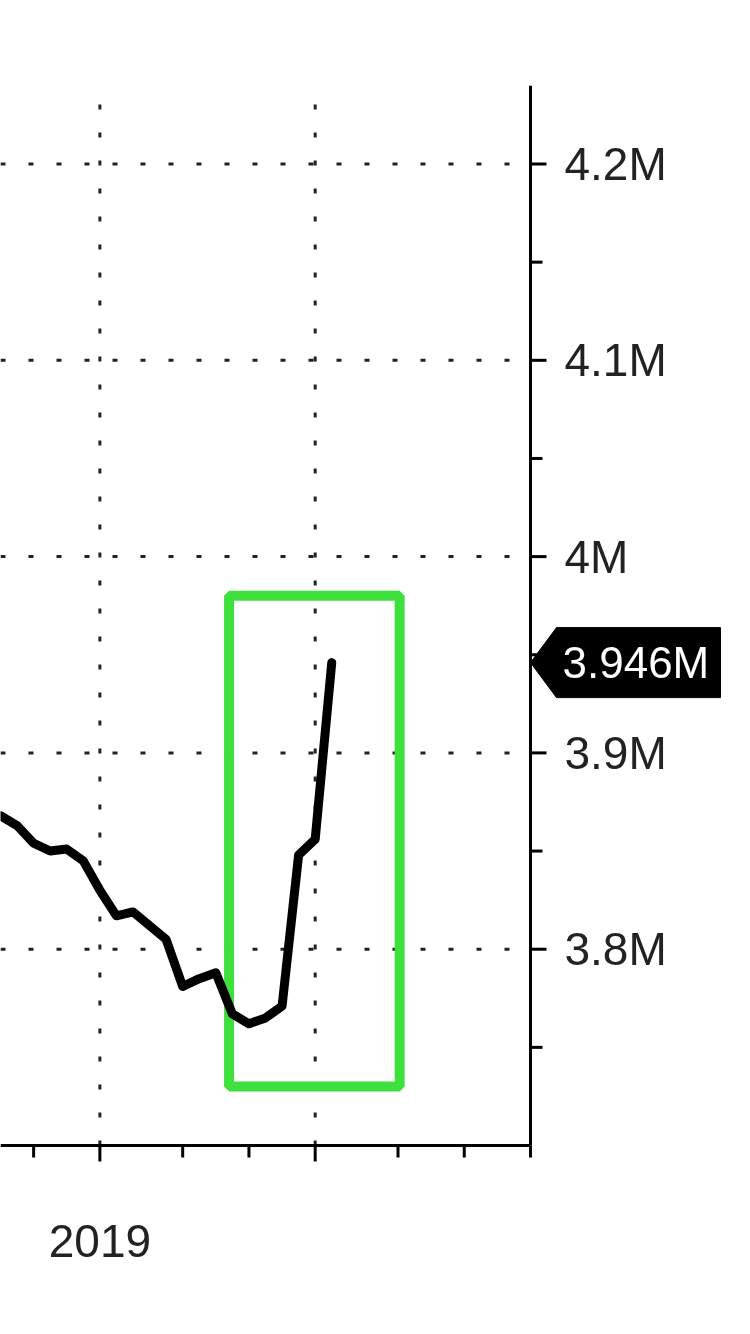  What do you see at coordinates (615, 752) in the screenshot?
I see `y-tick-label: 3.9M` at bounding box center [615, 752].